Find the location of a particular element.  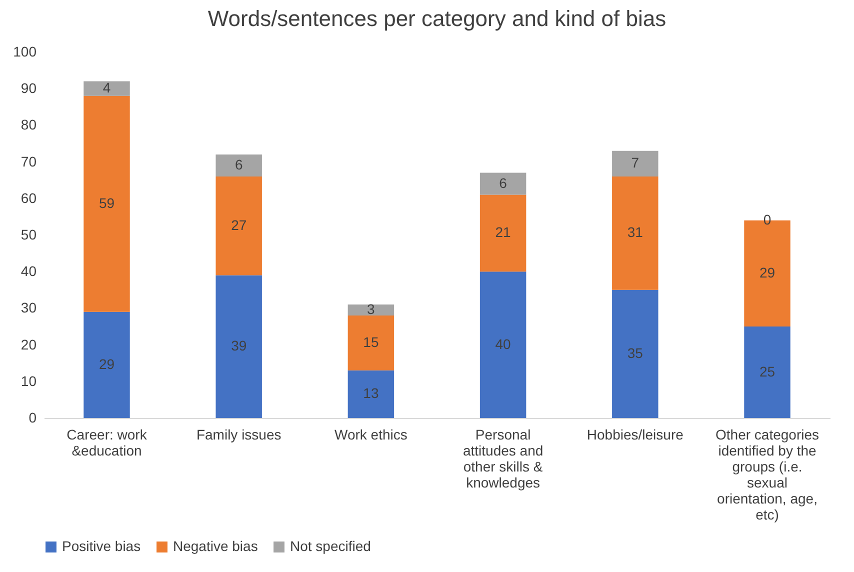

data-label: 4 is located at coordinates (106, 88).